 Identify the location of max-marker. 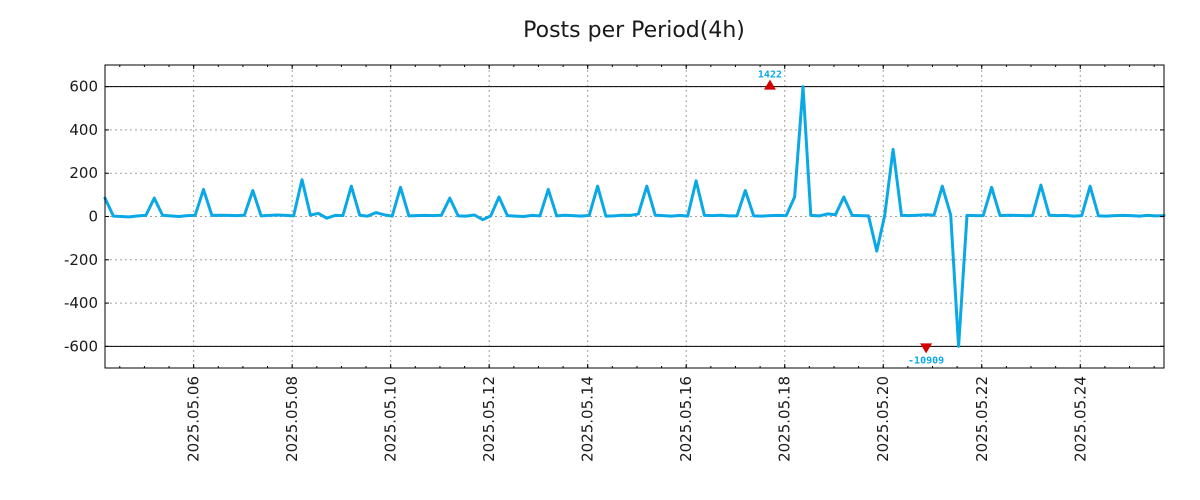
(769, 84).